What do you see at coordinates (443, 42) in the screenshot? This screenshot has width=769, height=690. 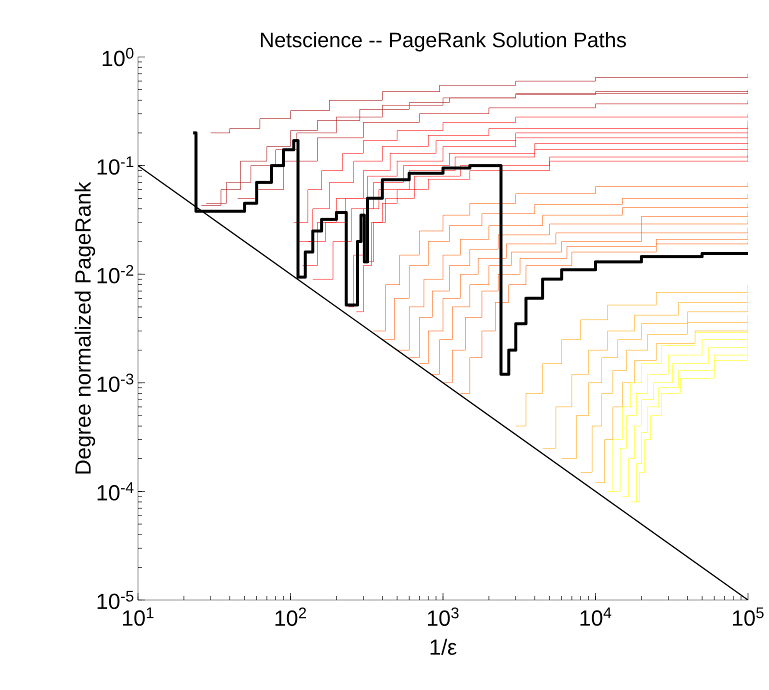 I see `chart-title: Netscience -- PageRank Solution Paths` at bounding box center [443, 42].